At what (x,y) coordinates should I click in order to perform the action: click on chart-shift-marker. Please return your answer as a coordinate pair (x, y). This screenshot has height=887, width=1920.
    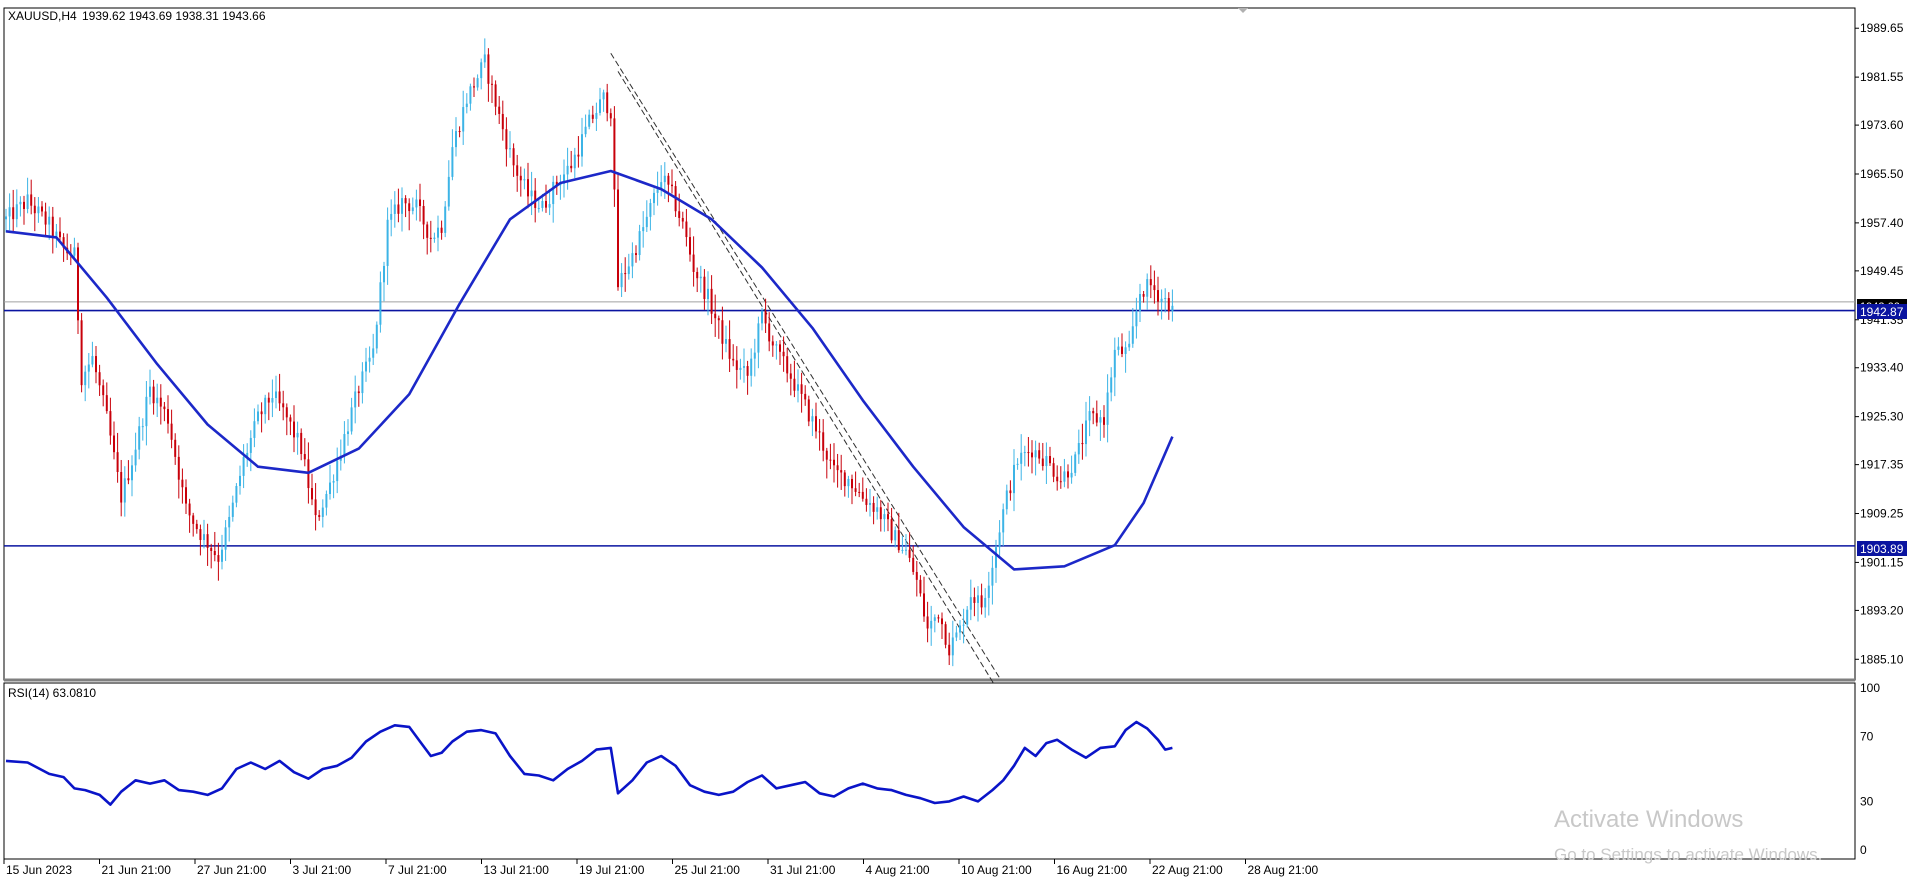
    Looking at the image, I should click on (1243, 10).